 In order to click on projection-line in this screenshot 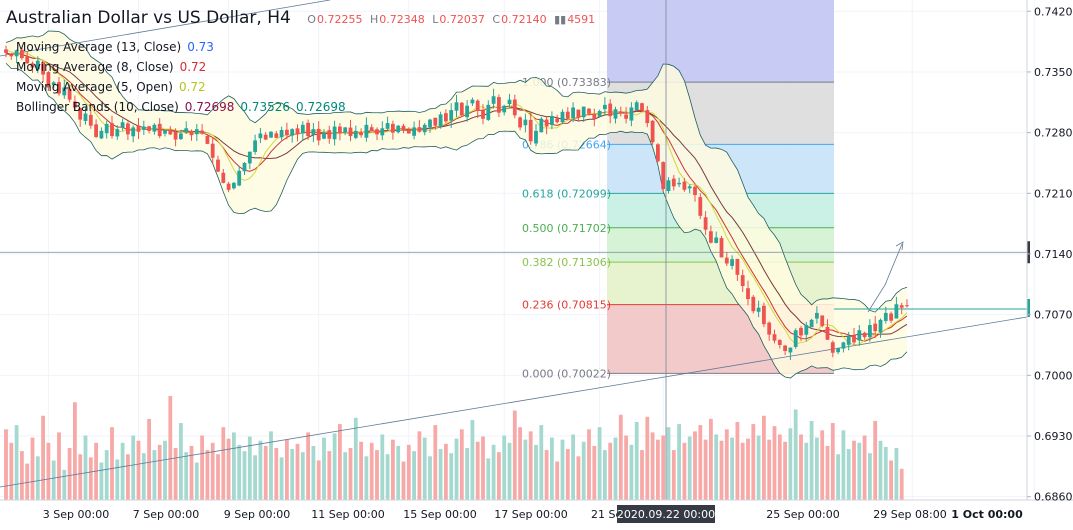, I will do `click(885, 278)`.